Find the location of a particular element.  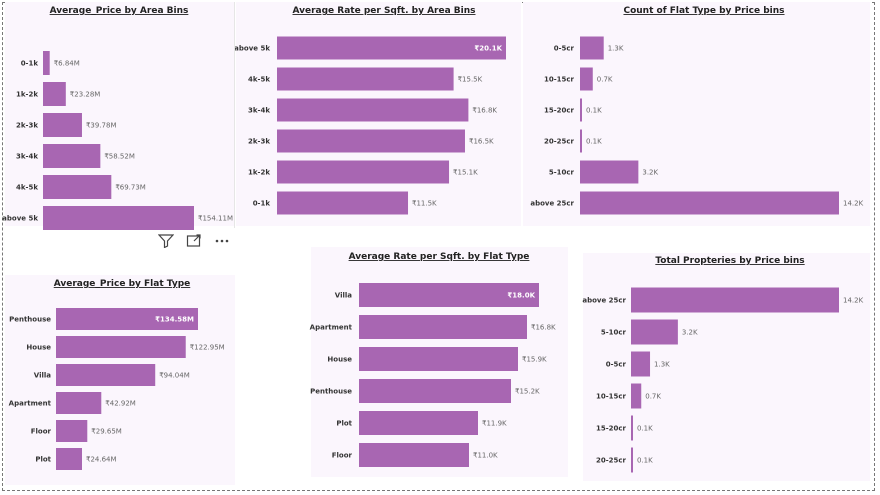

data-label: ₹15.9K is located at coordinates (534, 360).